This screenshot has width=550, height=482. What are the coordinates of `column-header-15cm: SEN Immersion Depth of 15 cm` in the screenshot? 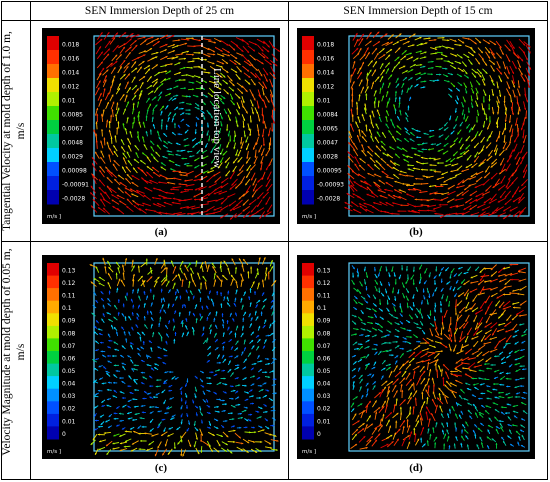 It's located at (418, 11).